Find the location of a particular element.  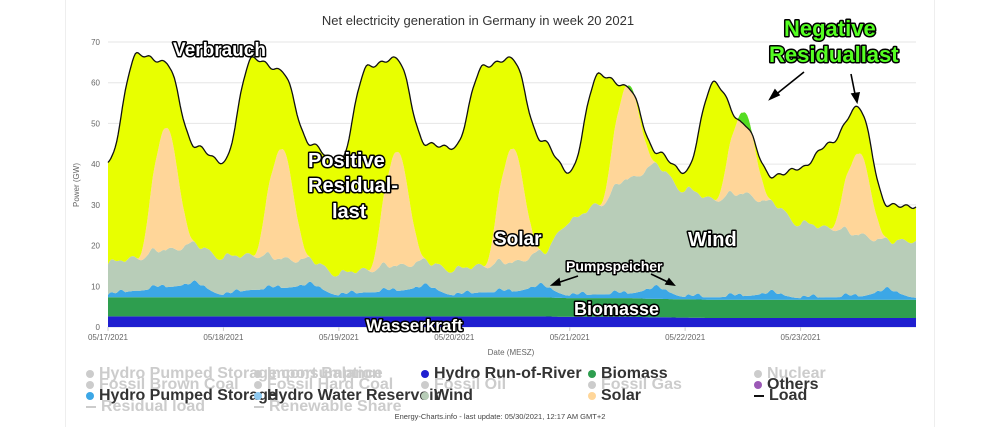

legend-label: Fossil Gas is located at coordinates (641, 384).